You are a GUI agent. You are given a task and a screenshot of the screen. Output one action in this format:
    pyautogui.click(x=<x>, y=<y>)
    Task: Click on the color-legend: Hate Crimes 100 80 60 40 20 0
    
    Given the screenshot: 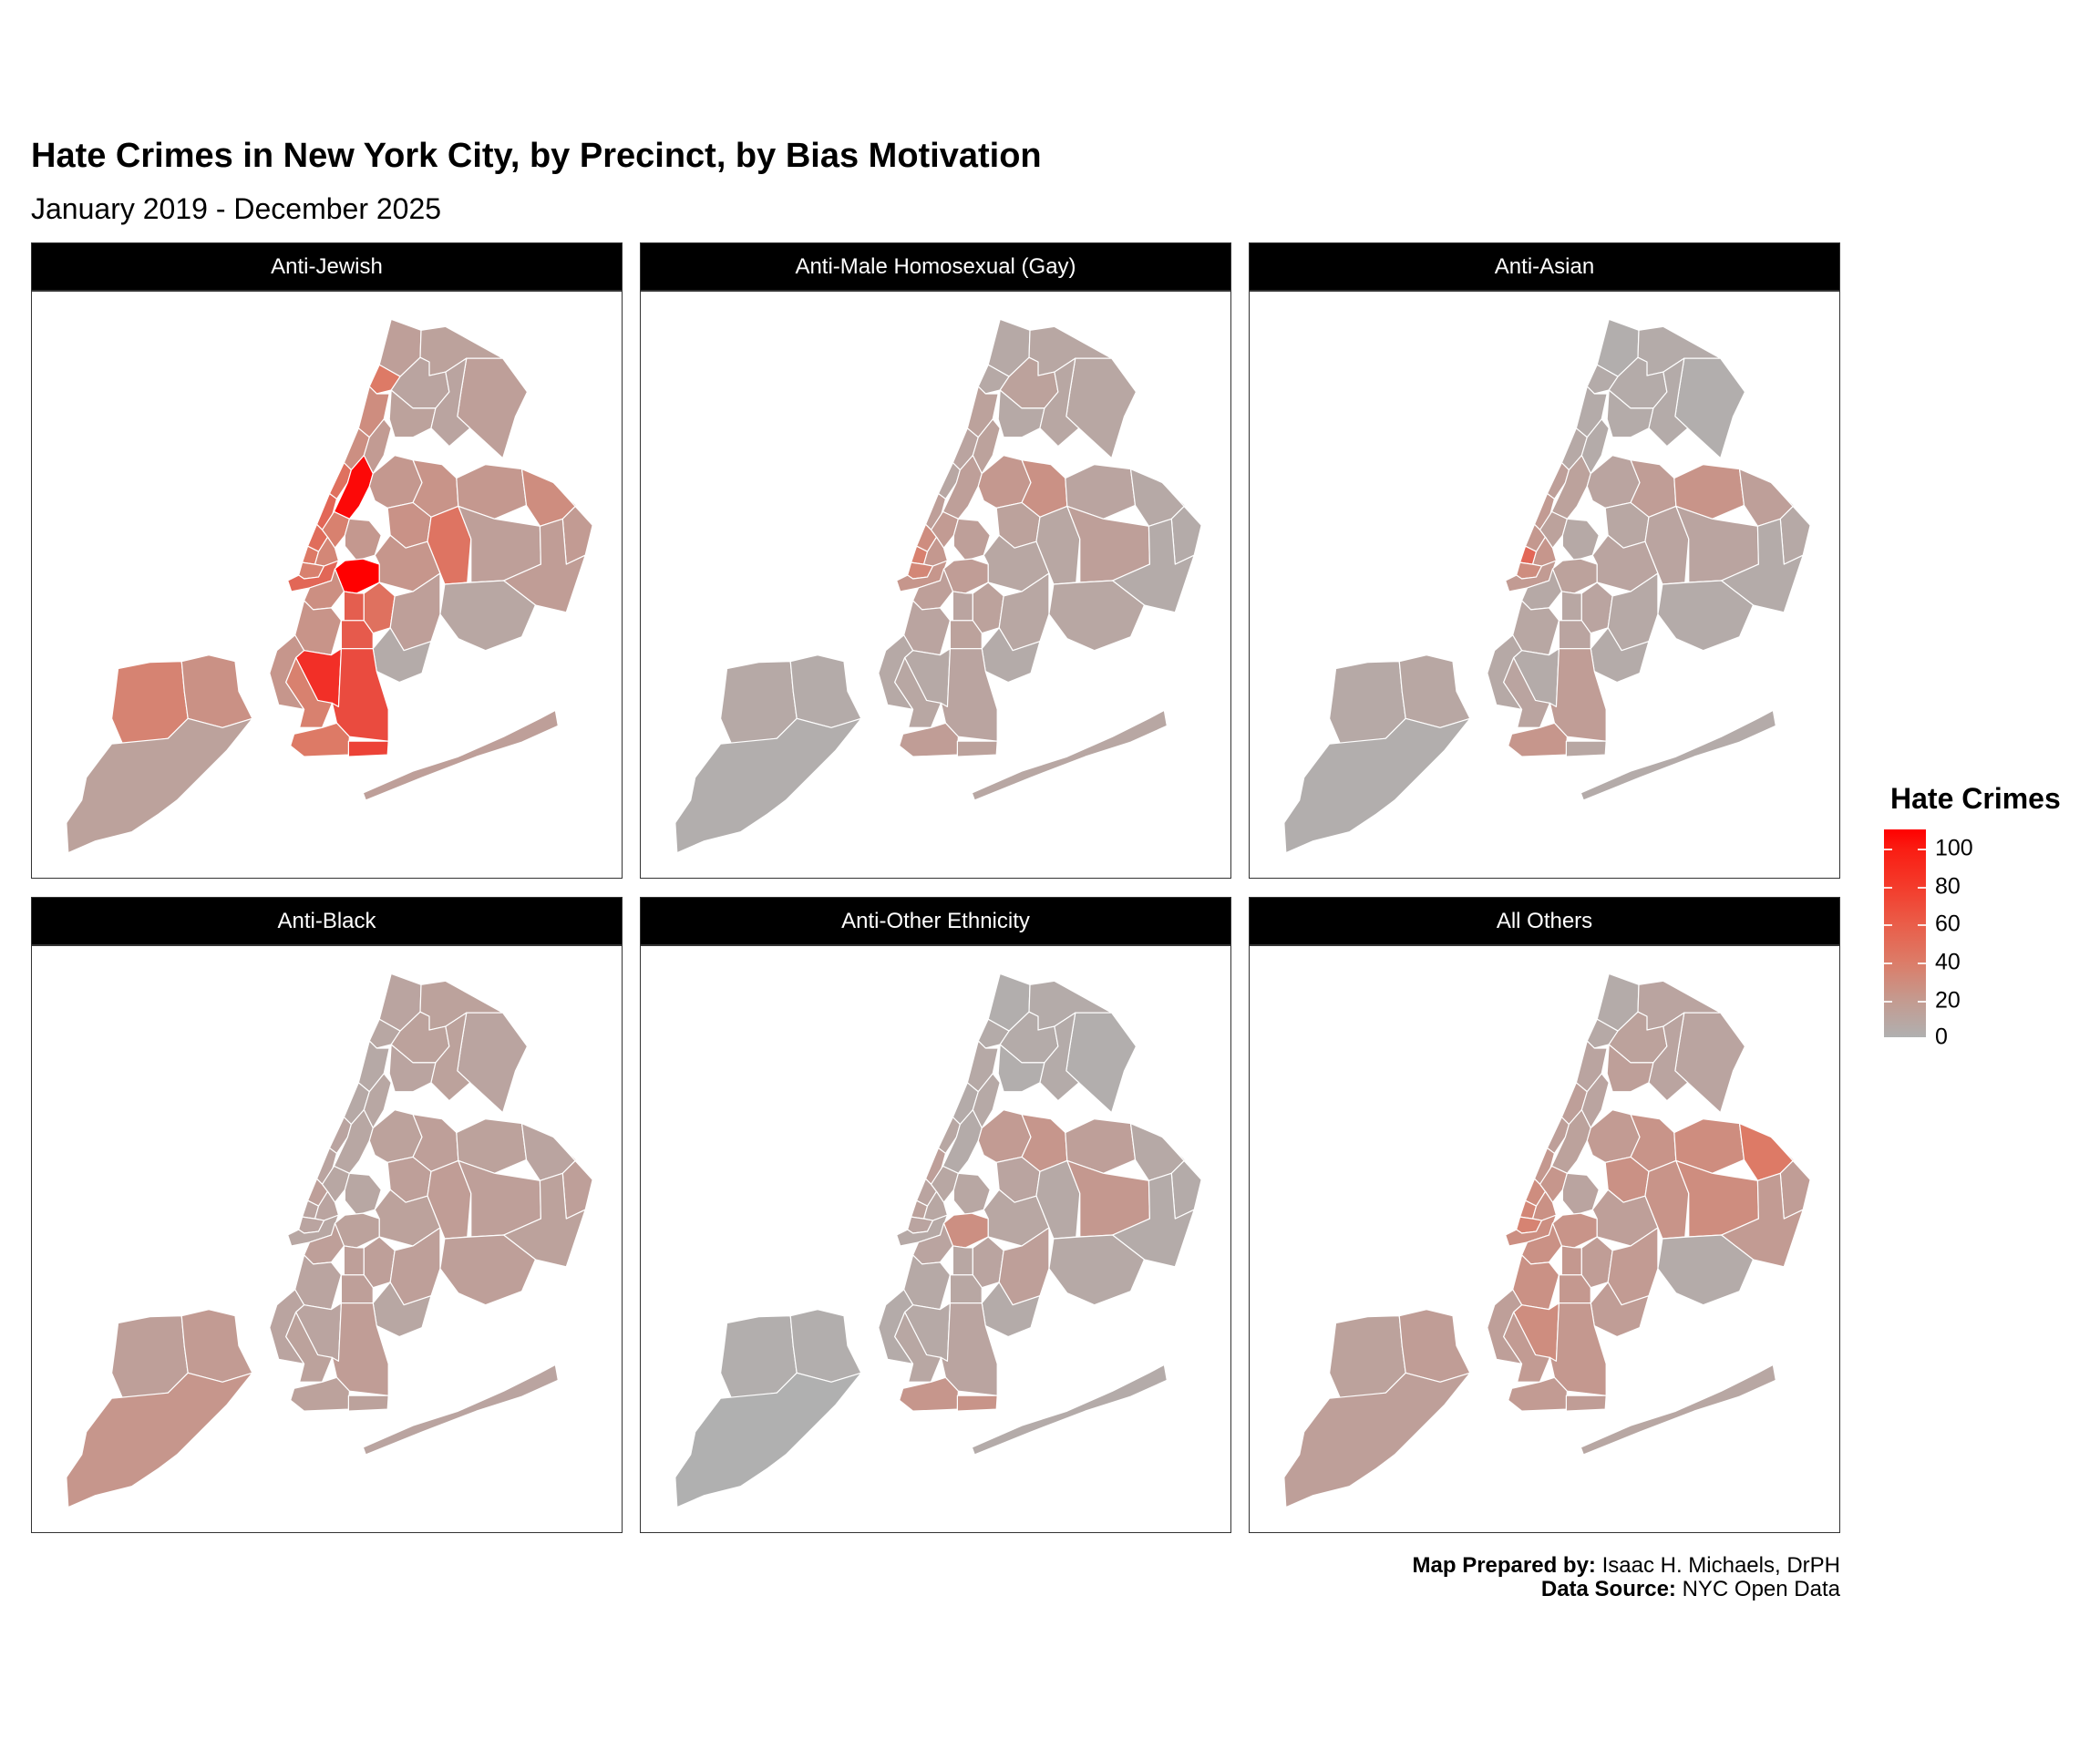 What is the action you would take?
    pyautogui.click(x=1973, y=916)
    